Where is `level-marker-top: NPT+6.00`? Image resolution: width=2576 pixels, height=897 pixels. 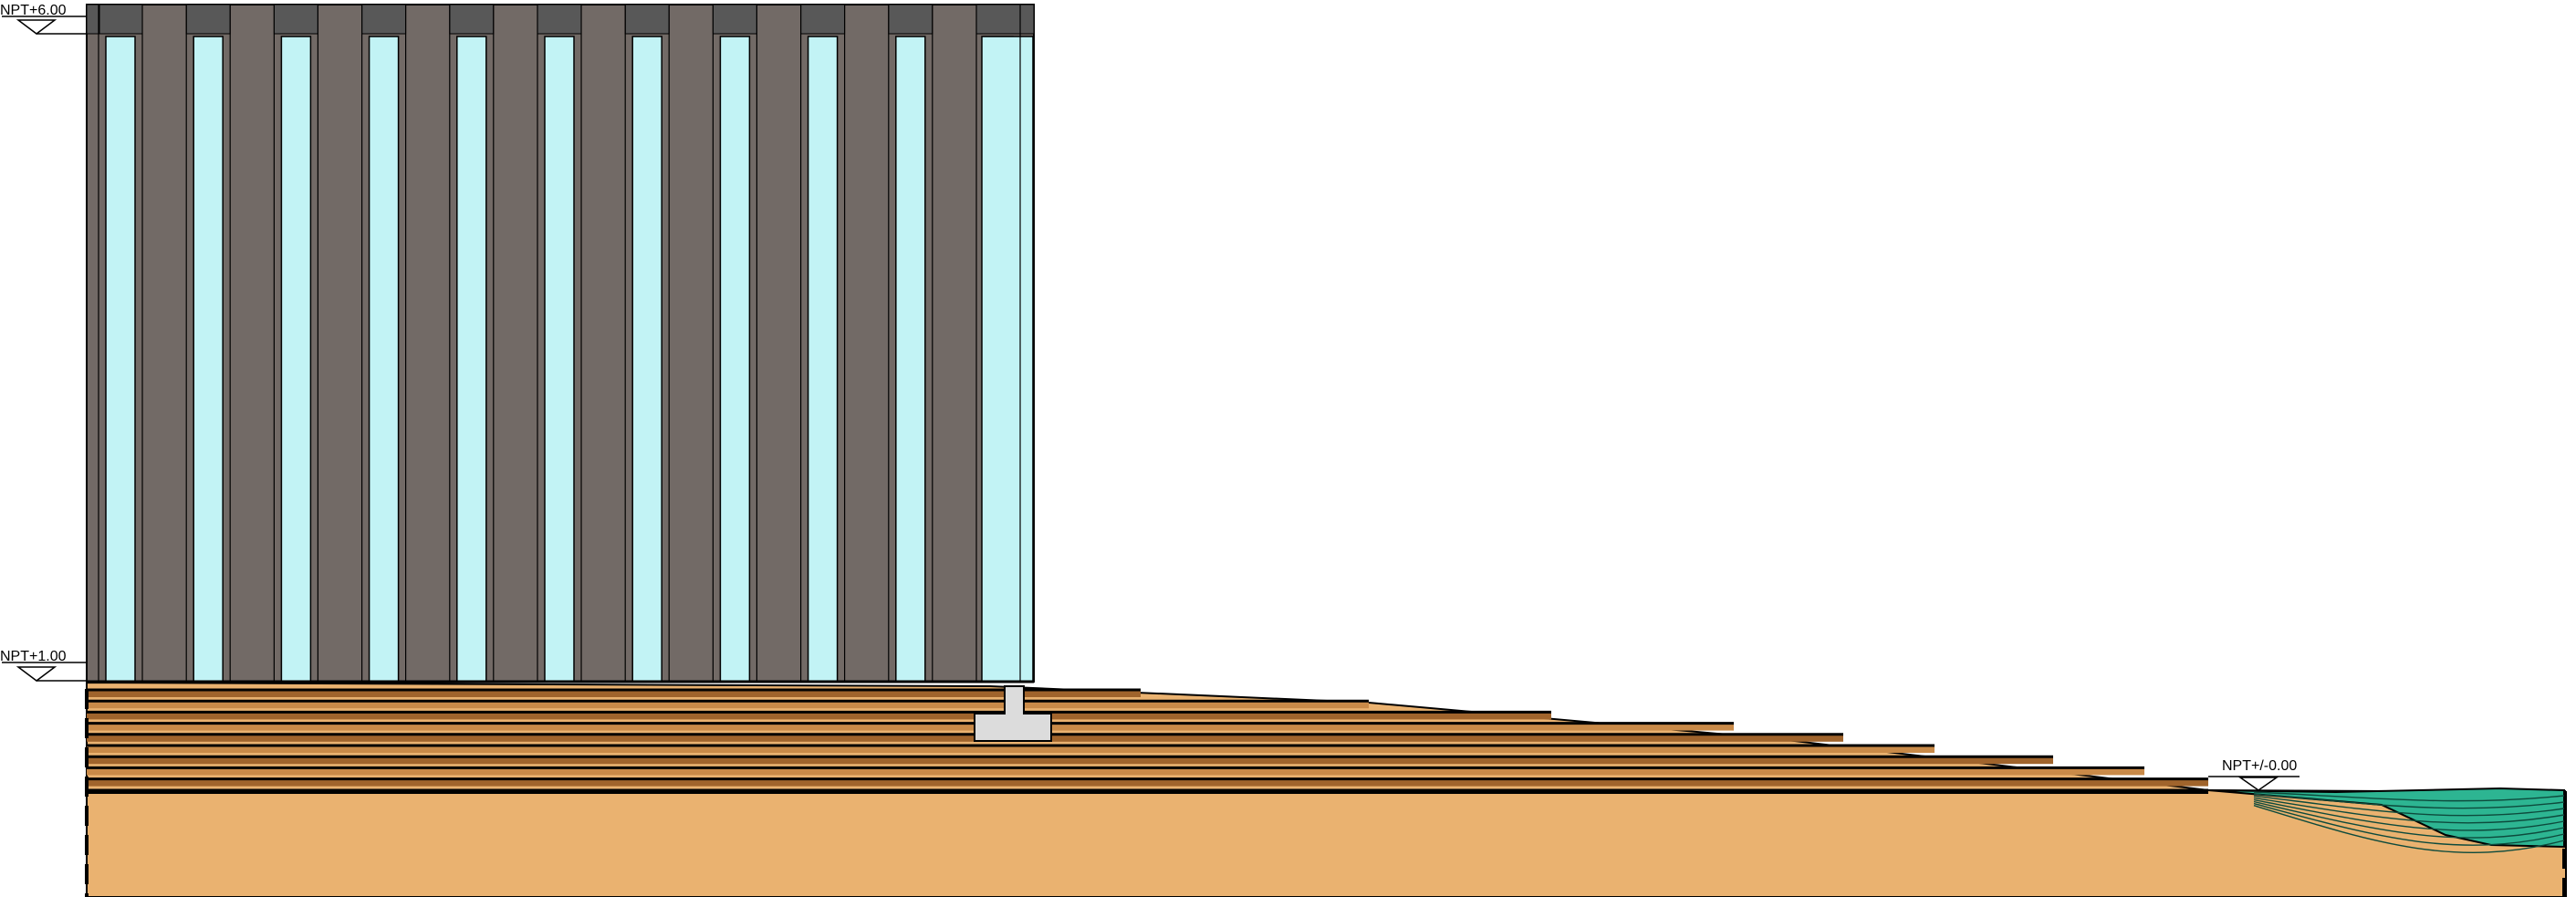 level-marker-top: NPT+6.00 is located at coordinates (43, 19).